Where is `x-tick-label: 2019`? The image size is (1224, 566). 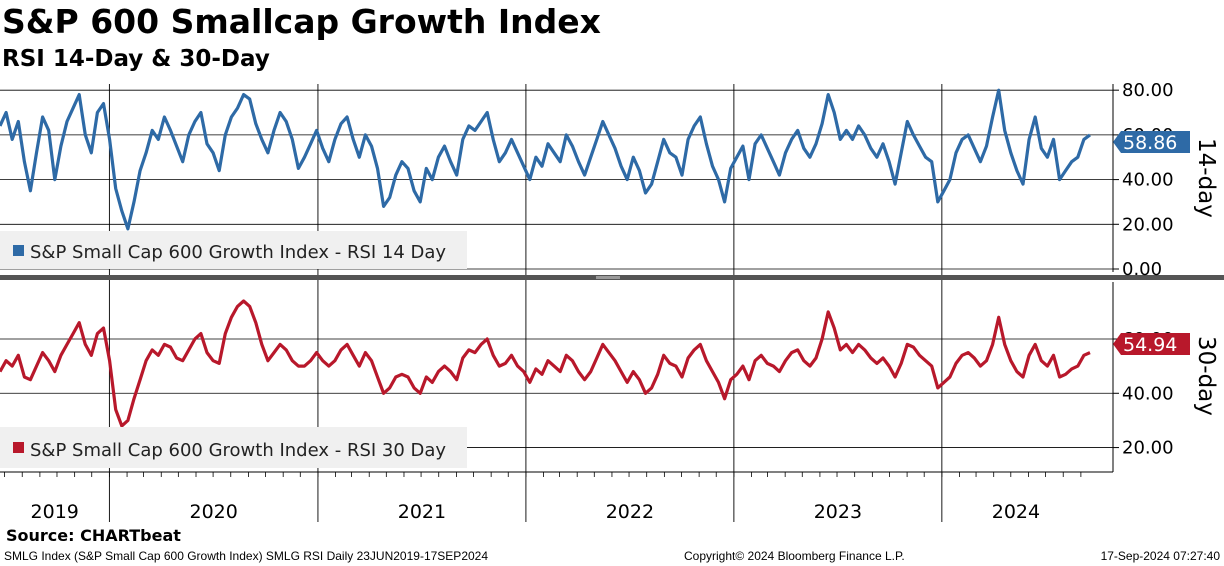
x-tick-label: 2019 is located at coordinates (55, 512).